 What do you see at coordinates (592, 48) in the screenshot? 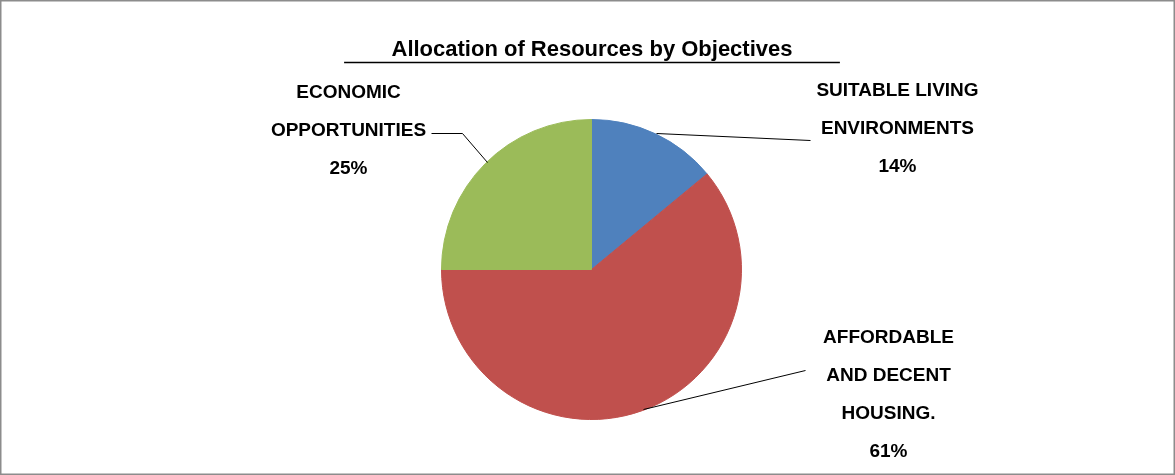
I see `chart-title: Allocation of Resources by Objectives` at bounding box center [592, 48].